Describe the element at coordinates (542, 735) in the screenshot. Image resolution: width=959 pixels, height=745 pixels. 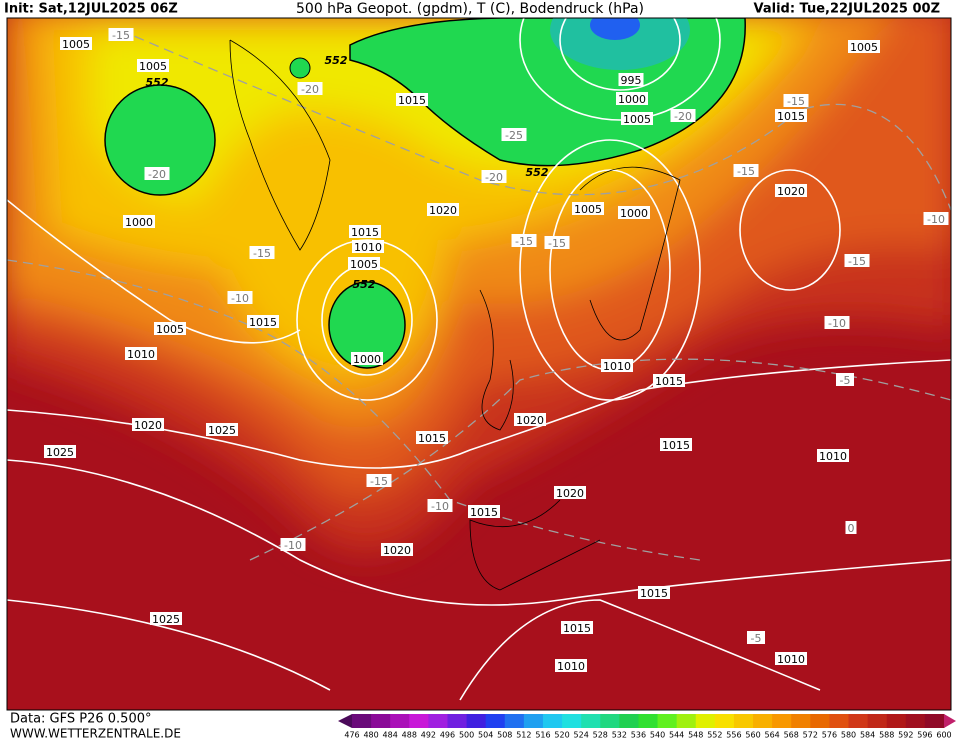
I see `colorbar-label: 516` at that location.